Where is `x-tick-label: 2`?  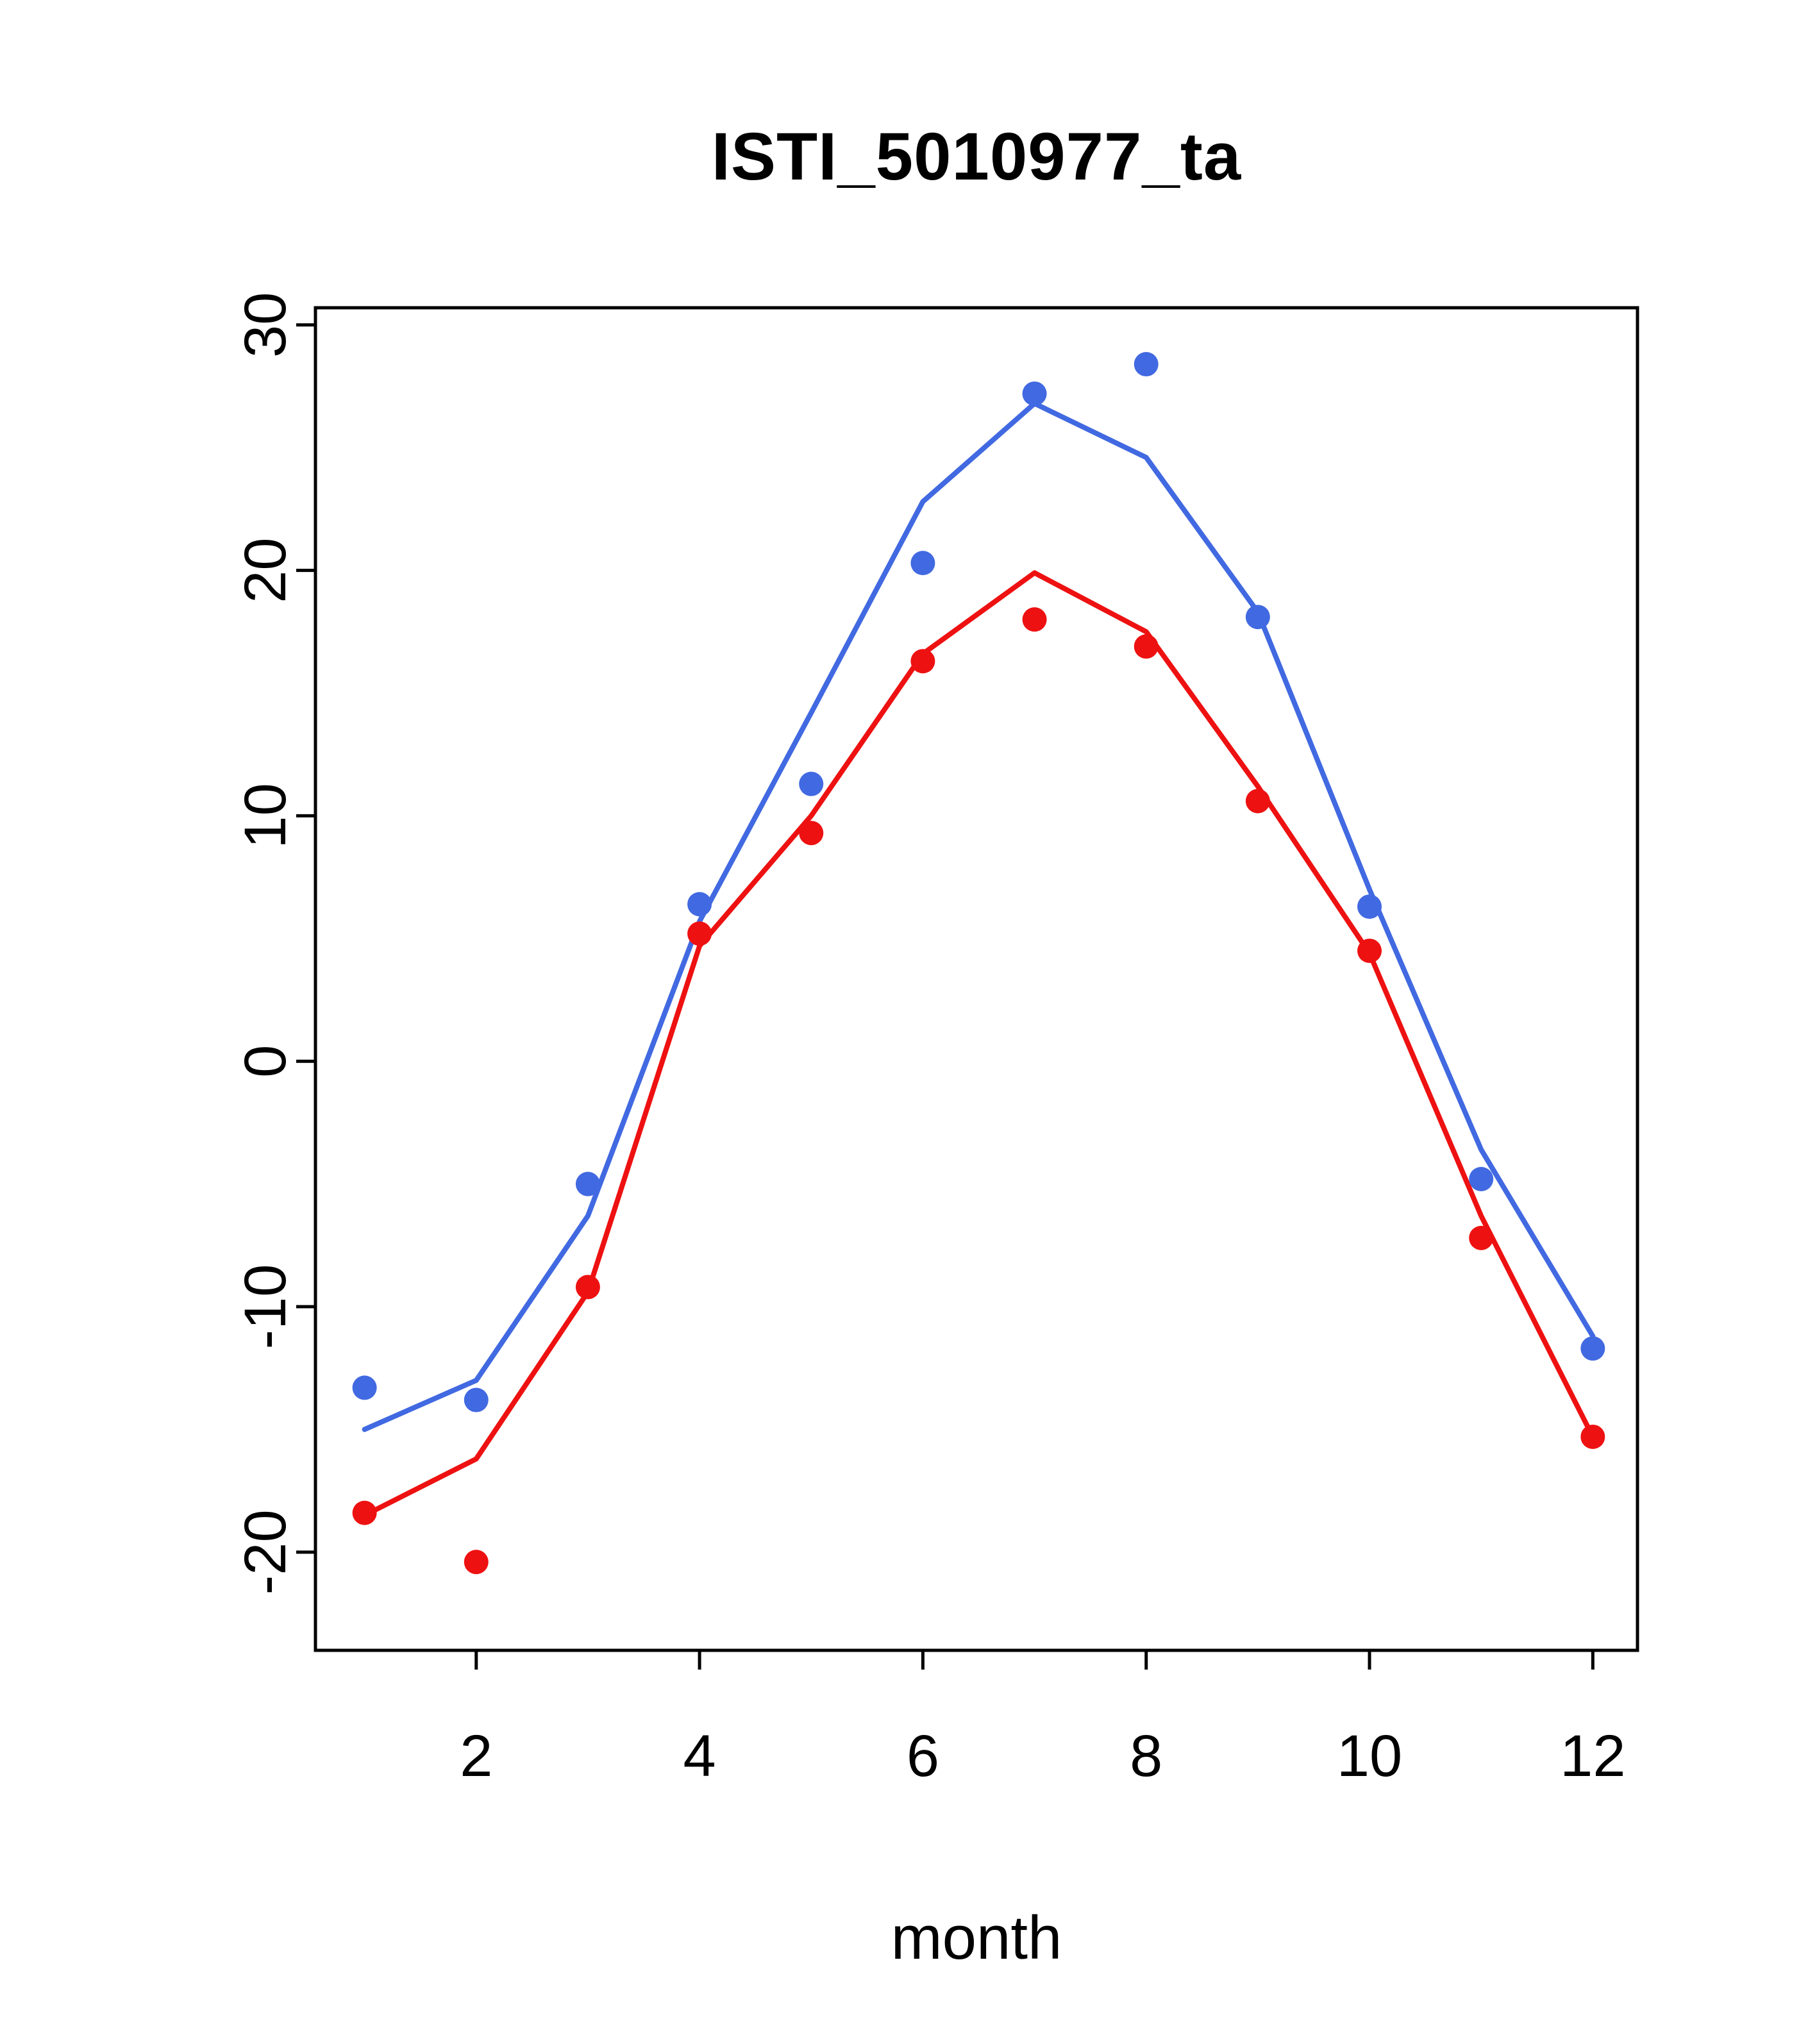 x-tick-label: 2 is located at coordinates (476, 1756).